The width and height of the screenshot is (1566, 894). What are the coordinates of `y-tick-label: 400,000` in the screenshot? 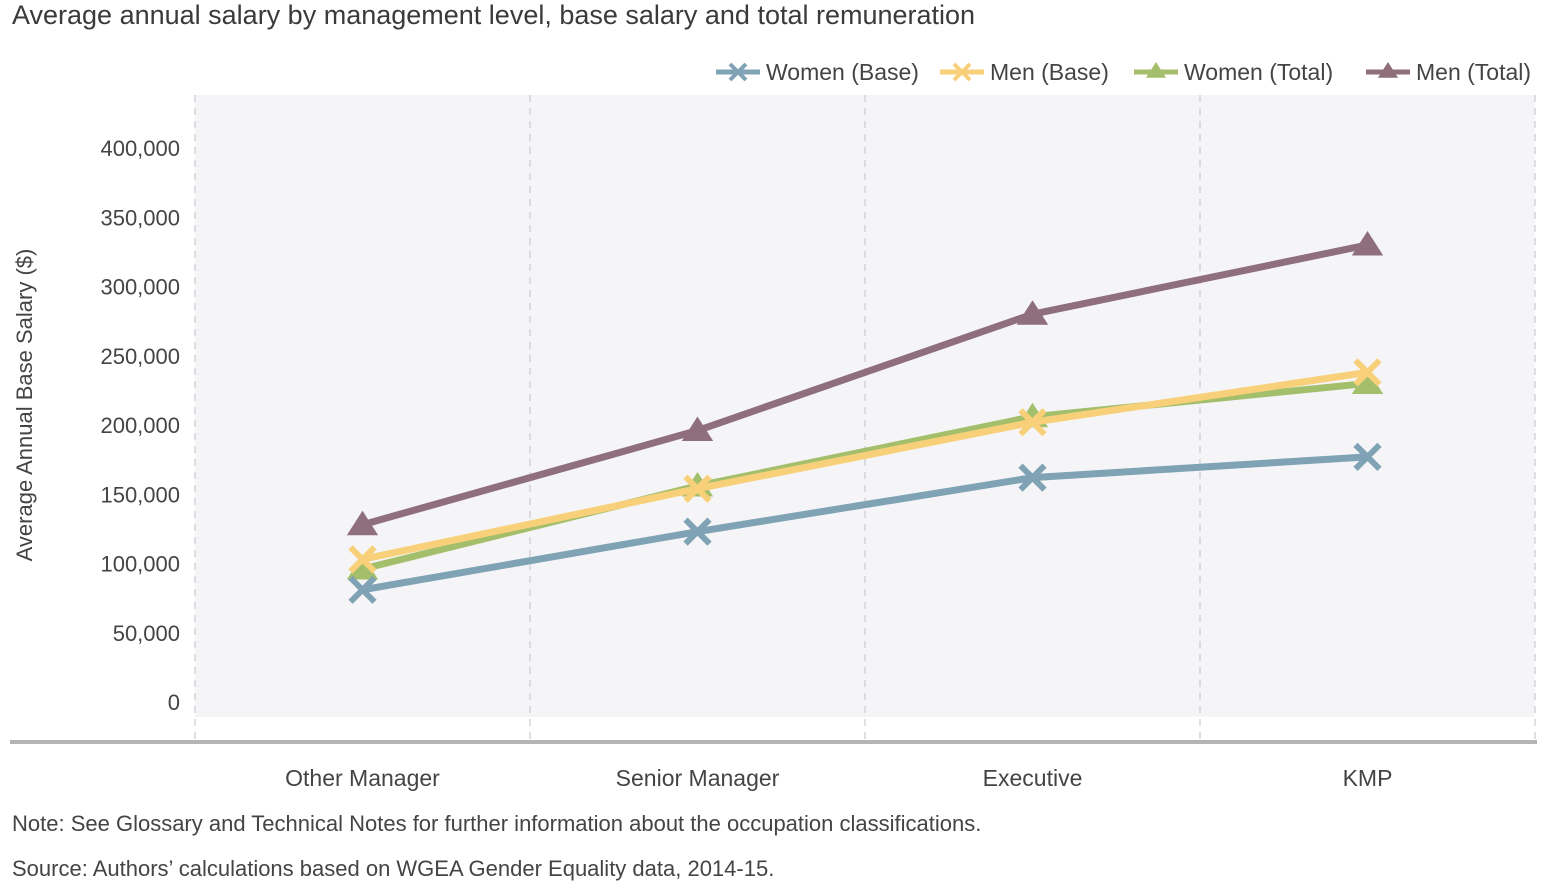 It's located at (140, 148).